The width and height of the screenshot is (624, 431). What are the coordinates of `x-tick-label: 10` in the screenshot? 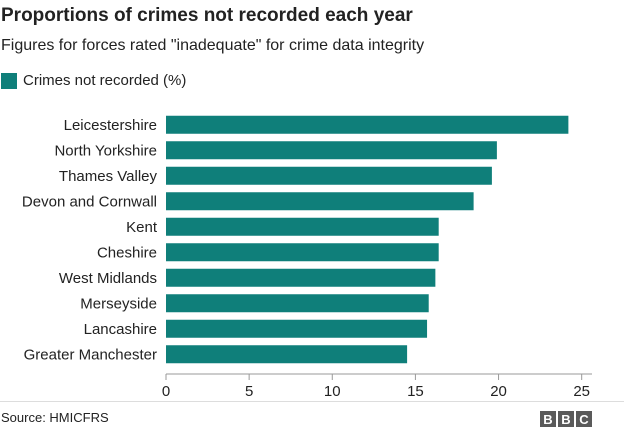 It's located at (332, 391).